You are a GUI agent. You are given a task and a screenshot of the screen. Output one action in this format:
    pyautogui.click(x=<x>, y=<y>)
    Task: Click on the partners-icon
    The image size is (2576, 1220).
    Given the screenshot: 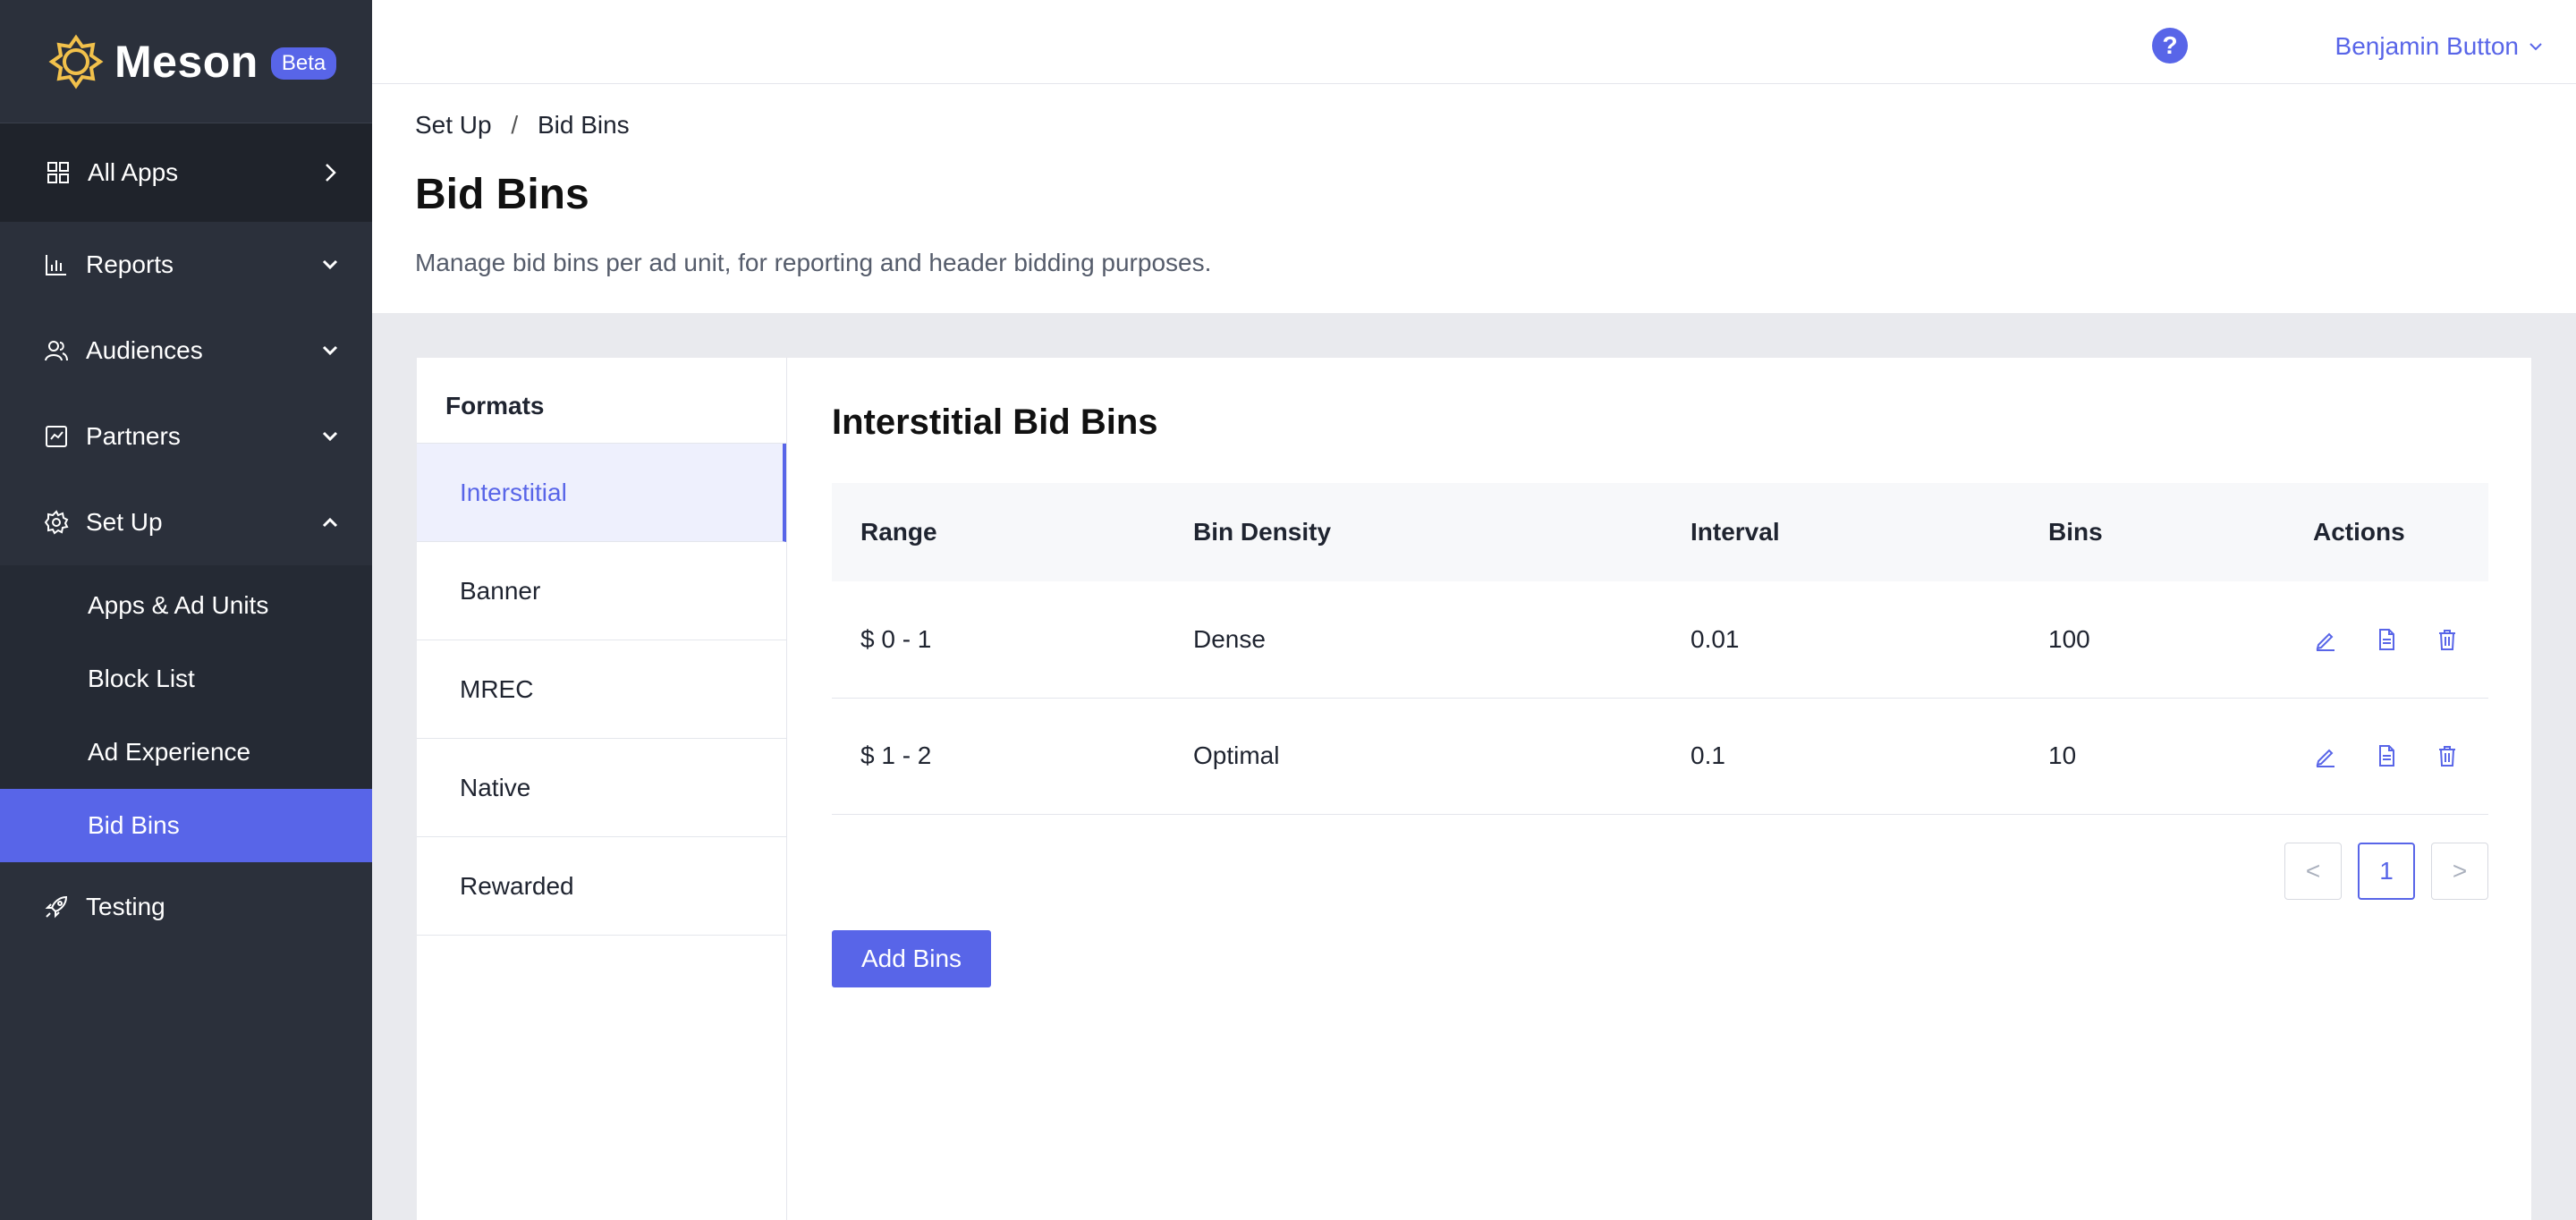 What is the action you would take?
    pyautogui.click(x=56, y=436)
    